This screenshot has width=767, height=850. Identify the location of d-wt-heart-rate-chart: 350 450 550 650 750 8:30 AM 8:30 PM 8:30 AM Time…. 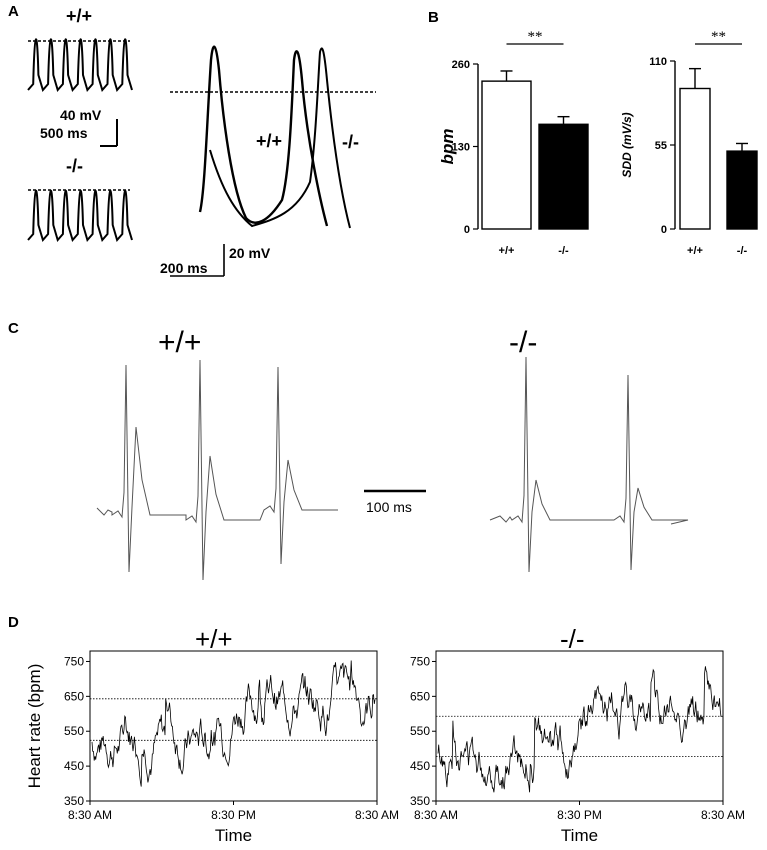
(212, 747).